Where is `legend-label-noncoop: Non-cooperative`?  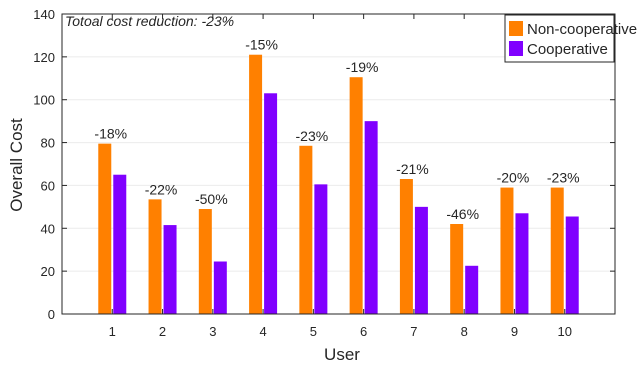
legend-label-noncoop: Non-cooperative is located at coordinates (582, 29).